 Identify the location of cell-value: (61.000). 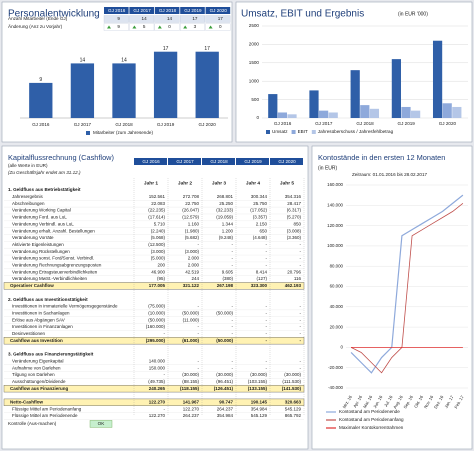
(190, 340).